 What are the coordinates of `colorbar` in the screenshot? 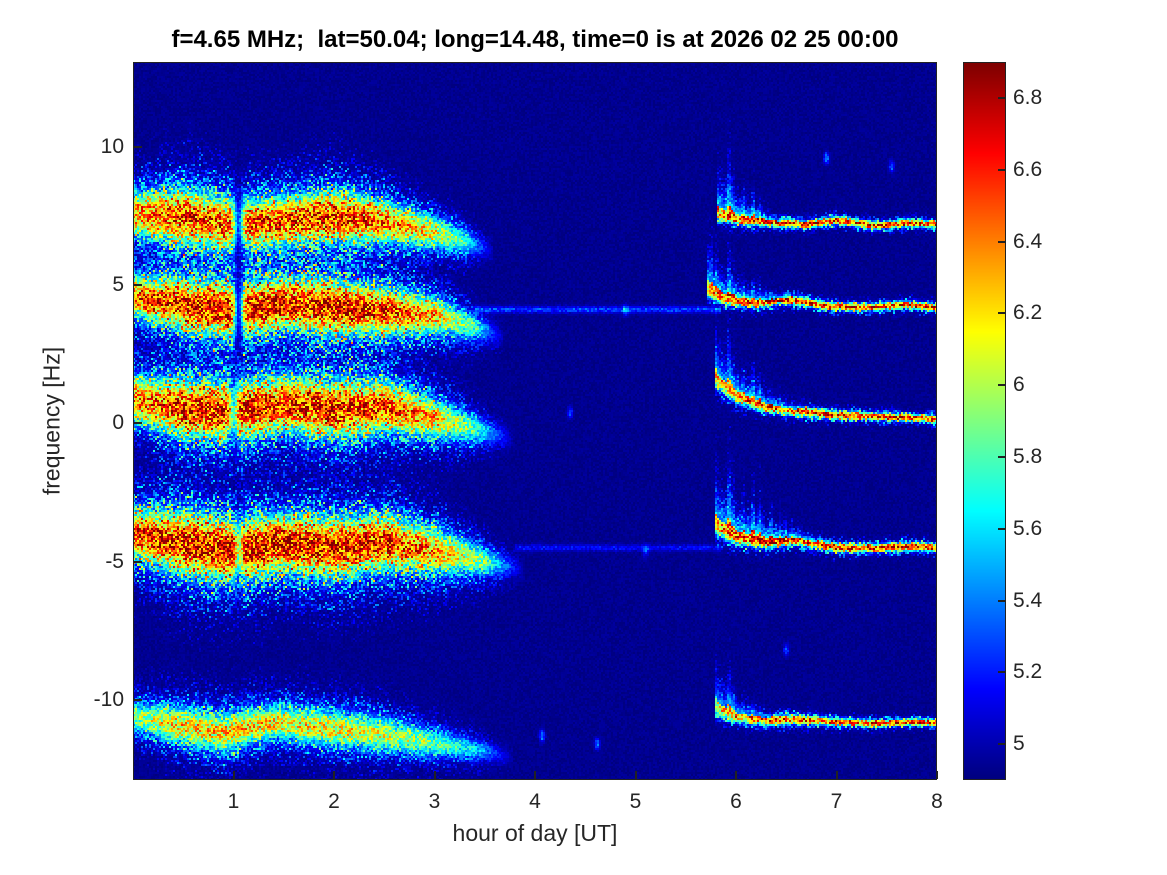 It's located at (984, 421).